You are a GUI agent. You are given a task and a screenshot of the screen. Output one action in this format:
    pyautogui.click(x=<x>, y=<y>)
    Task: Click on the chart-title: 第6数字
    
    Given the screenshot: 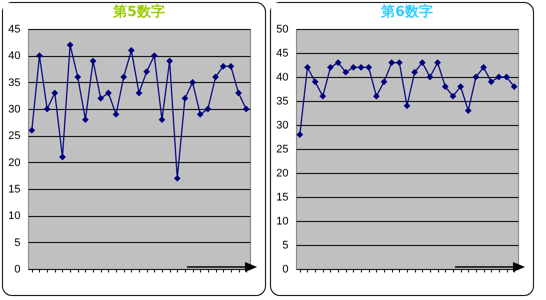 What is the action you would take?
    pyautogui.click(x=406, y=11)
    